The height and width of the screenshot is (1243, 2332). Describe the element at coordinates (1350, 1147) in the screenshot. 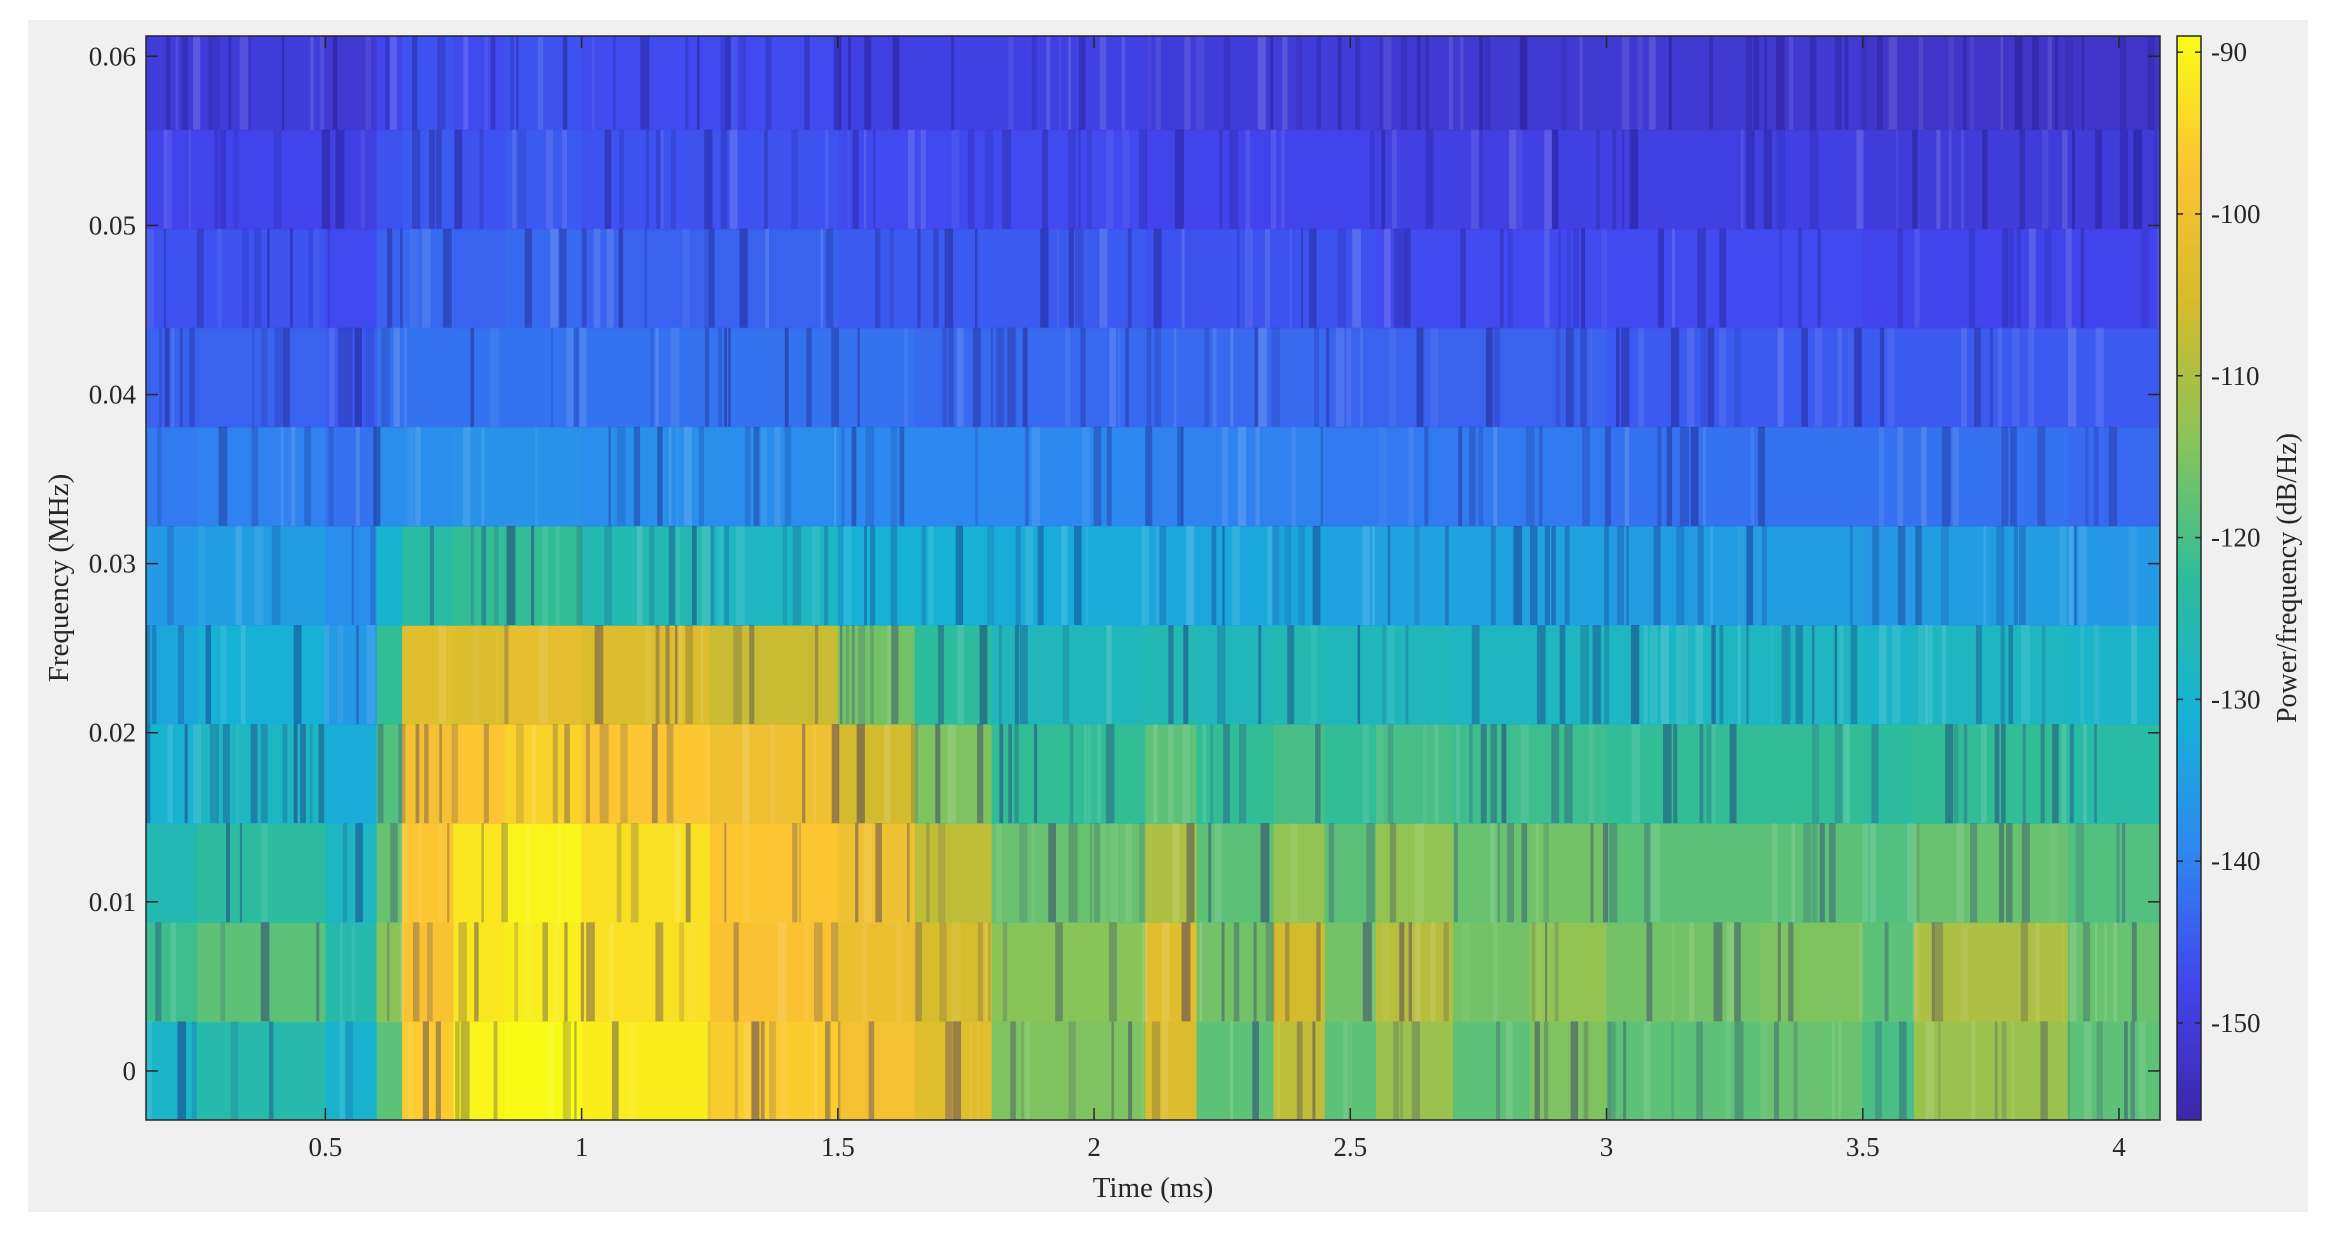

I see `x-tick-label: 2.5` at that location.